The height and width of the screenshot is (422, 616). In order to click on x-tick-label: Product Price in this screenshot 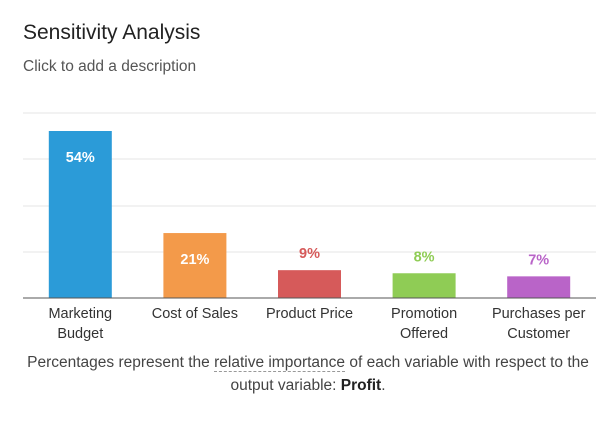, I will do `click(309, 314)`.